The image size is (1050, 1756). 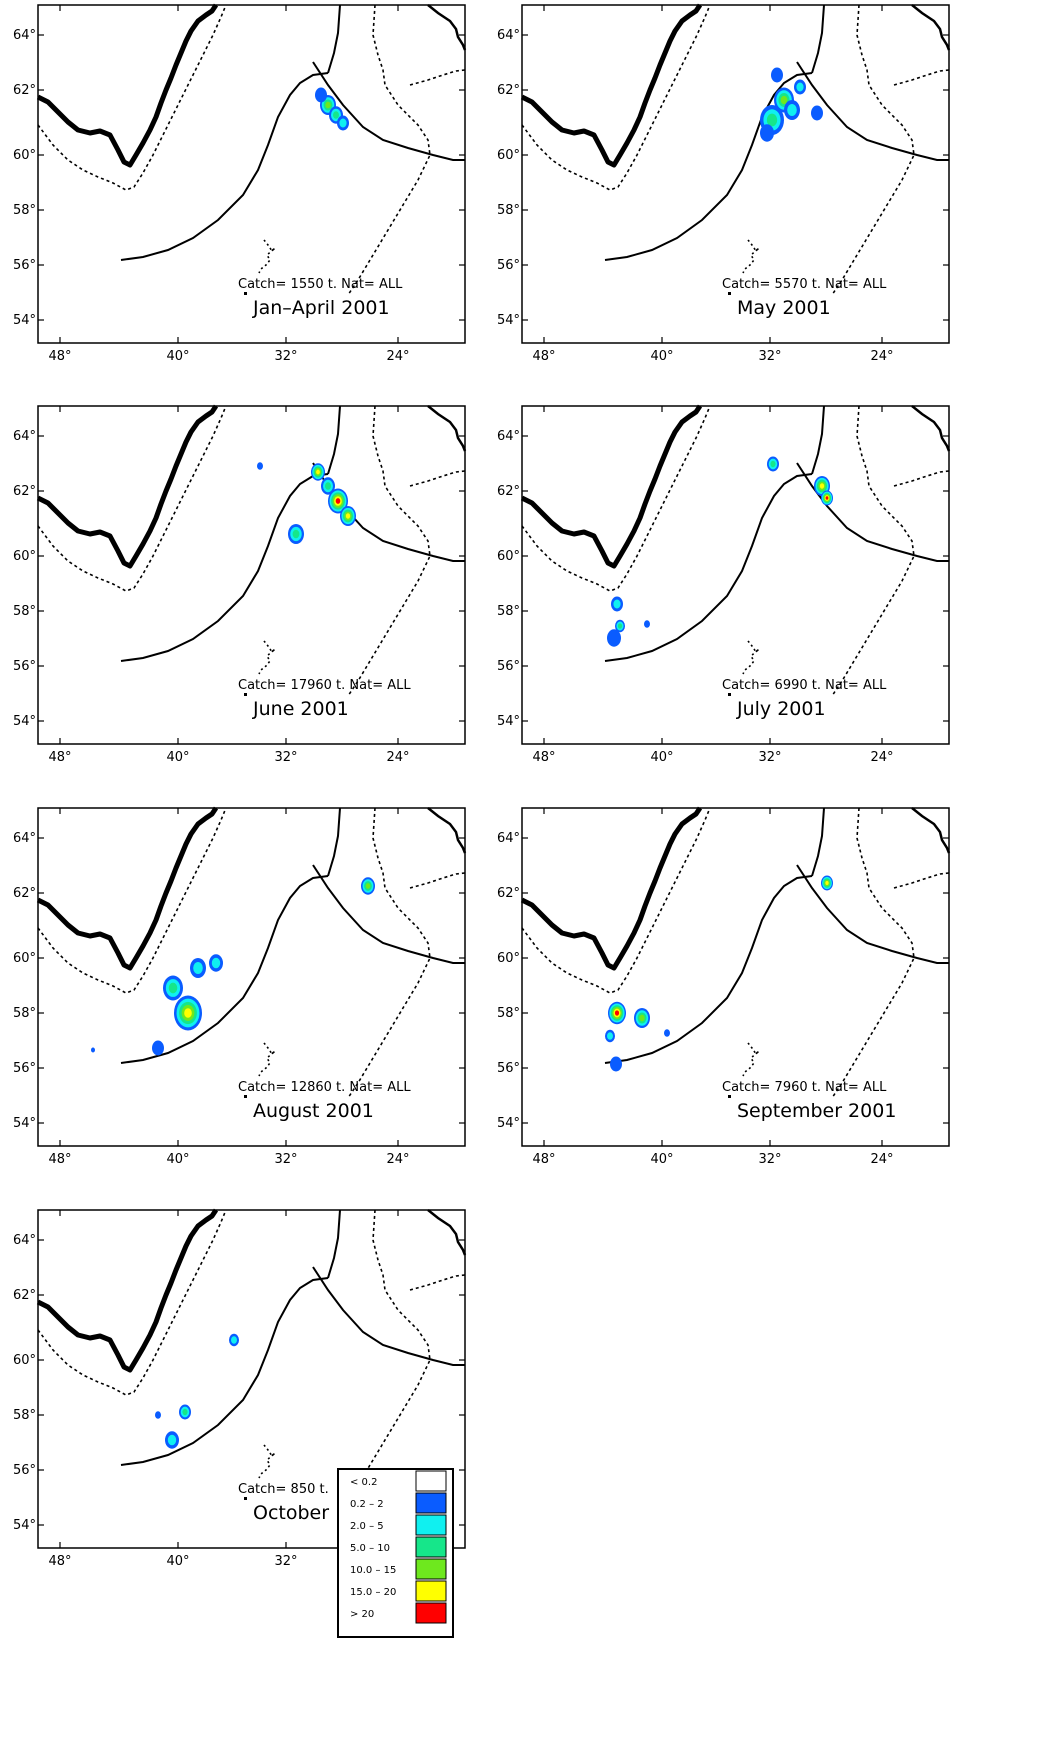 What do you see at coordinates (313, 1111) in the screenshot?
I see `panel-title: August 2001` at bounding box center [313, 1111].